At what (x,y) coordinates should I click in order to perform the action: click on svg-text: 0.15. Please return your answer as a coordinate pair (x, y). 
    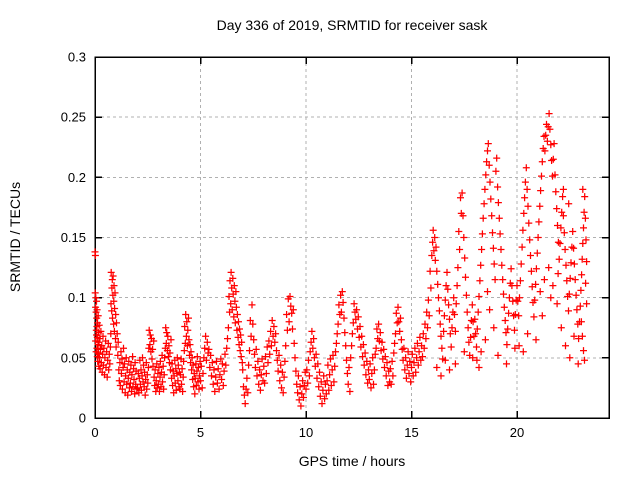
    Looking at the image, I should click on (73, 237).